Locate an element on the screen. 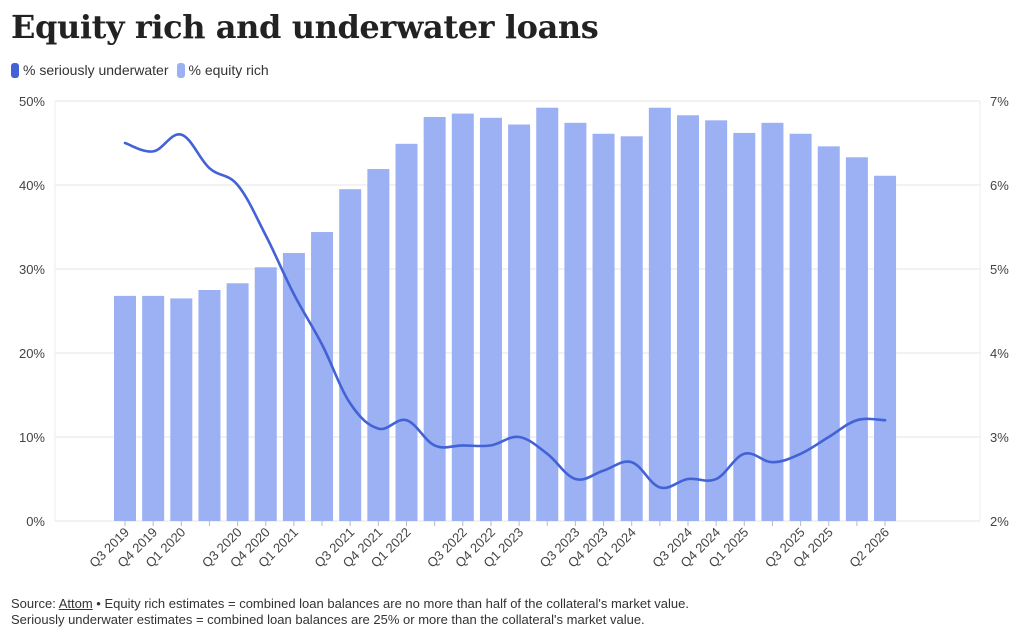 Image resolution: width=1020 pixels, height=640 pixels. legend-item-equity-rich: % equity rich is located at coordinates (222, 70).